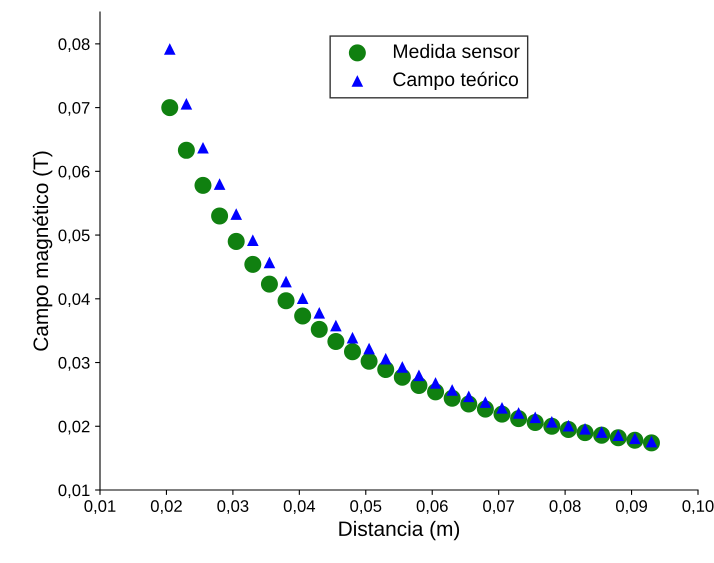  What do you see at coordinates (100, 507) in the screenshot?
I see `x-tick-label: 0,01` at bounding box center [100, 507].